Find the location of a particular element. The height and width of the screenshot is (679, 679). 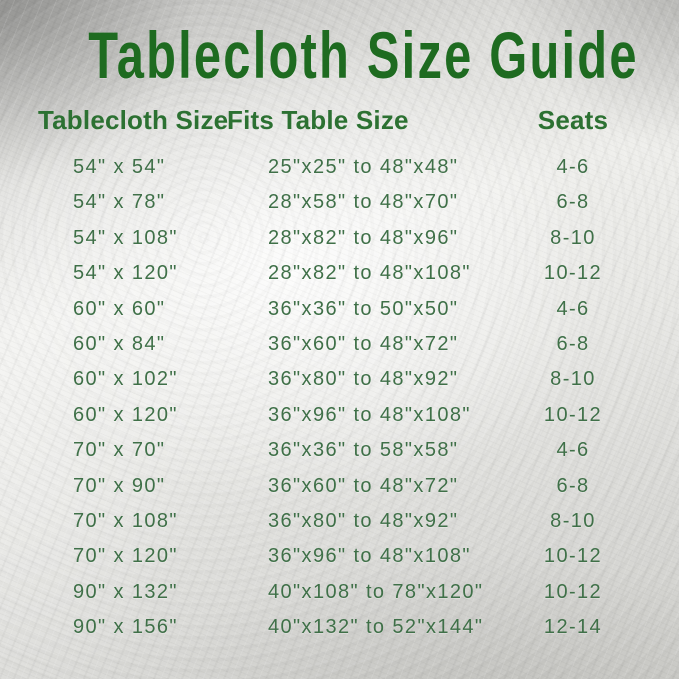

table-row: 60" x 60" 36"x36" to 50"x50" 4-6 is located at coordinates (339, 309).